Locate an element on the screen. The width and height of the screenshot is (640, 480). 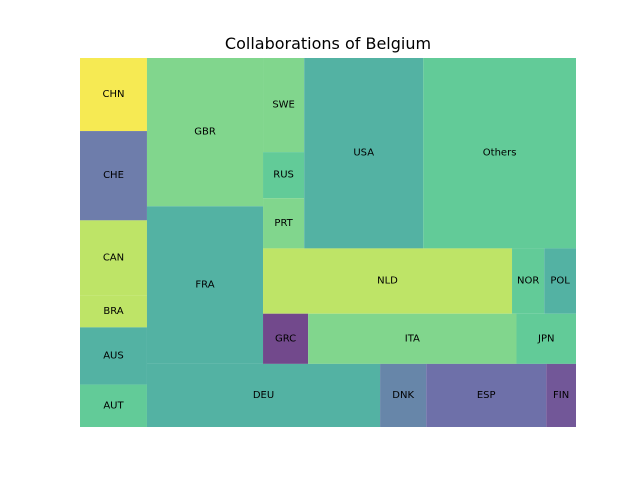
cell-label-rus: RUS is located at coordinates (283, 175).